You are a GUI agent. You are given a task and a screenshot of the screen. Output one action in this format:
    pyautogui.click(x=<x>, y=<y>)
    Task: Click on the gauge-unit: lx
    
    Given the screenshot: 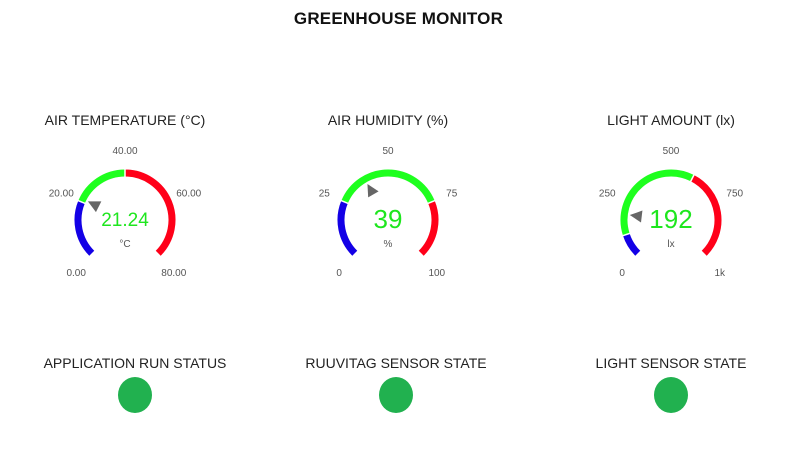 What is the action you would take?
    pyautogui.click(x=670, y=244)
    